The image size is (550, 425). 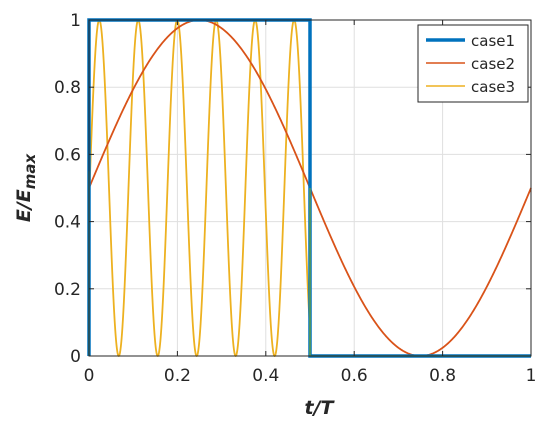 I want to click on y-tick-label: 1, so click(x=75, y=21).